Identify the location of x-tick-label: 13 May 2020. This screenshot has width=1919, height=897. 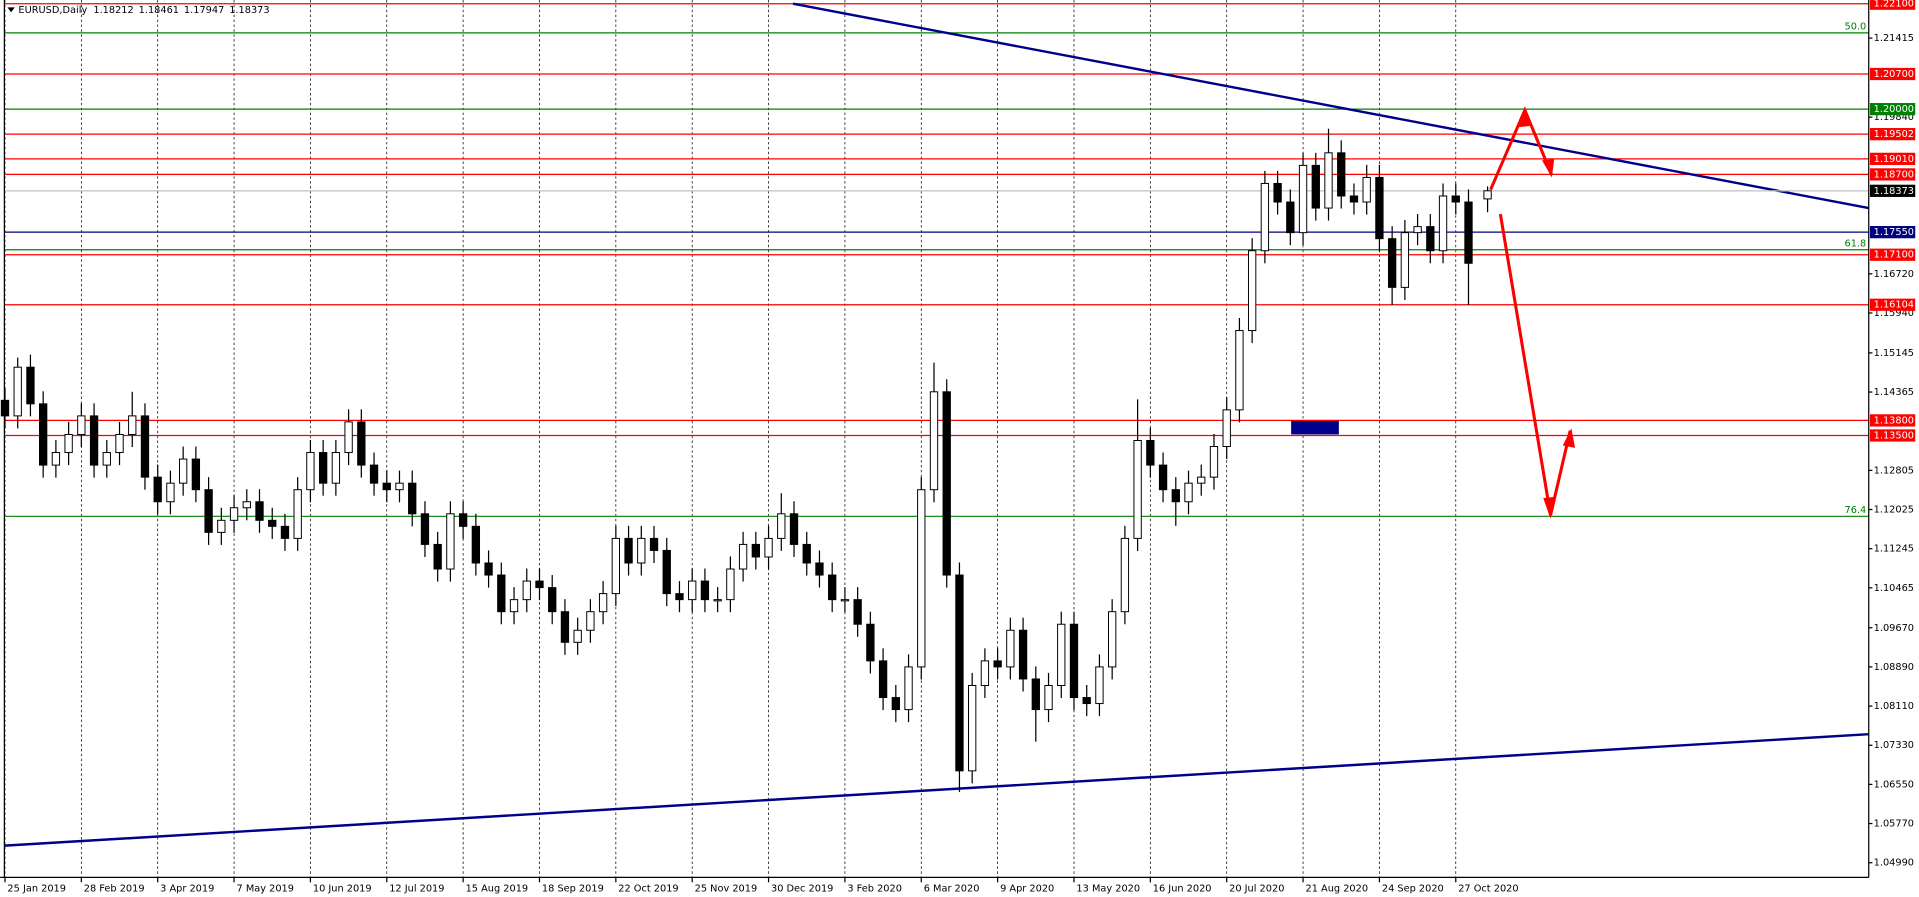
(1108, 888).